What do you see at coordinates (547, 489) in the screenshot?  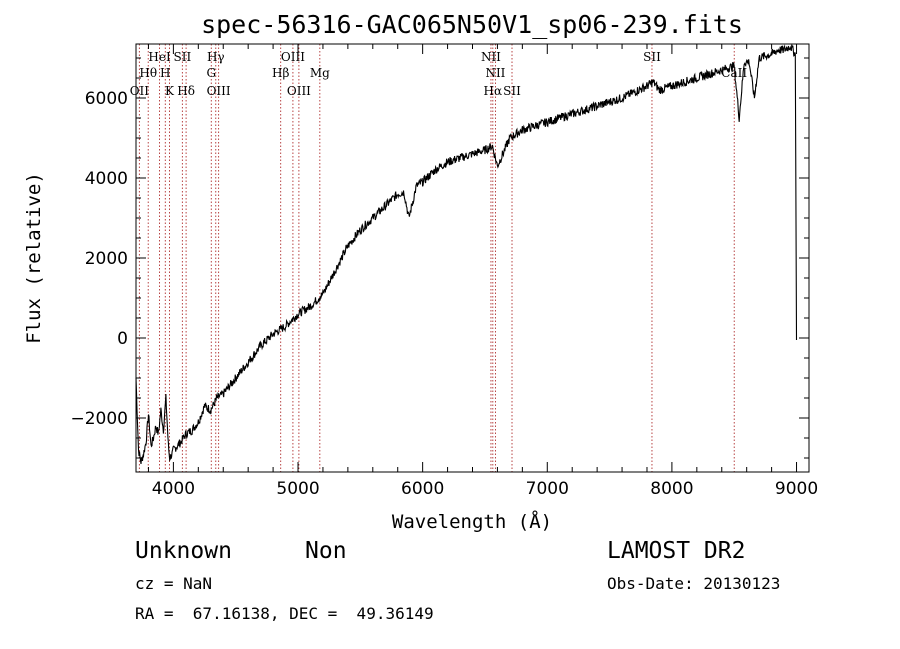 I see `x-tick-label: 7000` at bounding box center [547, 489].